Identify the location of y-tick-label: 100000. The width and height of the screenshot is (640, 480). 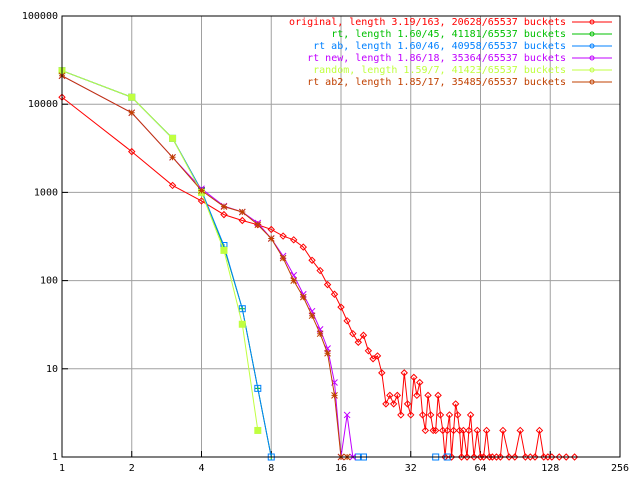
(40, 16).